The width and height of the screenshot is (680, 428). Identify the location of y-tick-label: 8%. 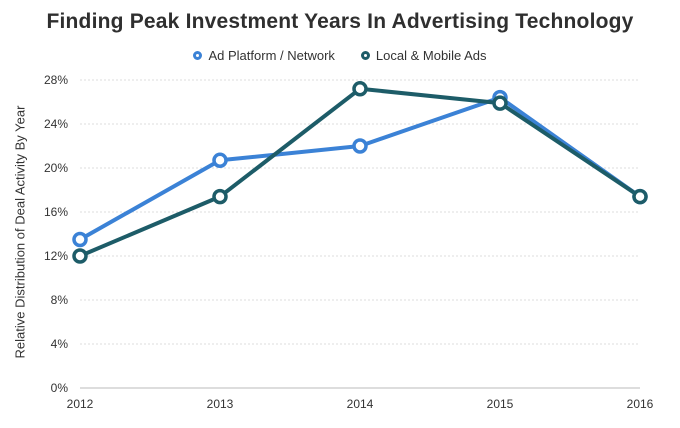
(60, 300).